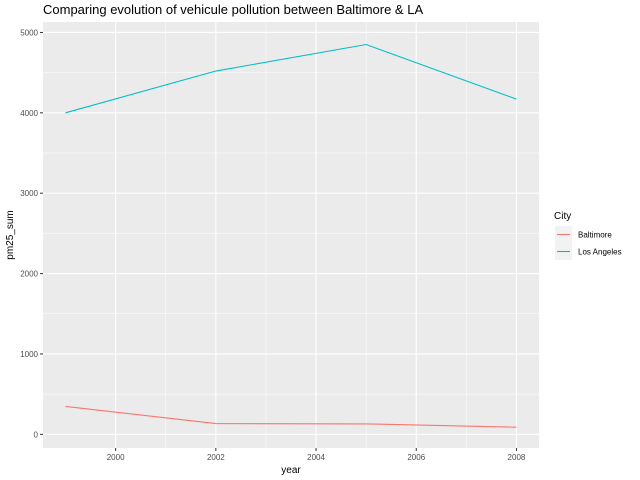 This screenshot has width=640, height=480. Describe the element at coordinates (36, 434) in the screenshot. I see `y-tick-label: 0` at that location.